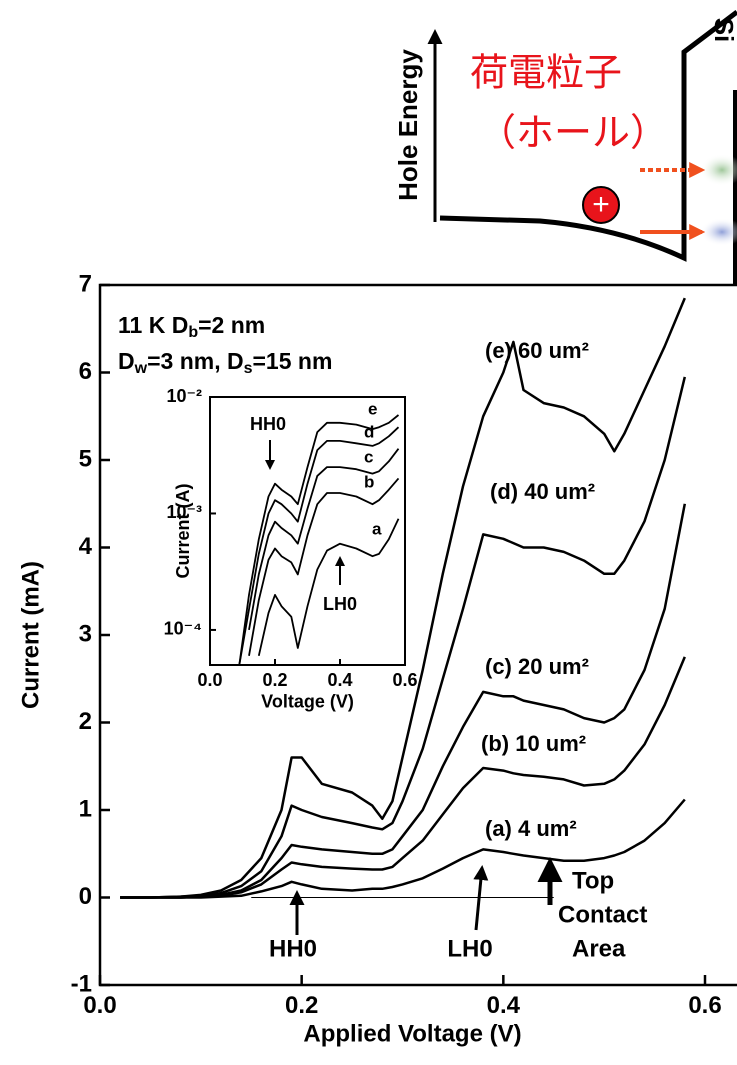  Describe the element at coordinates (412, 1034) in the screenshot. I see `x-axis-label: Applied Voltage (V)` at that location.